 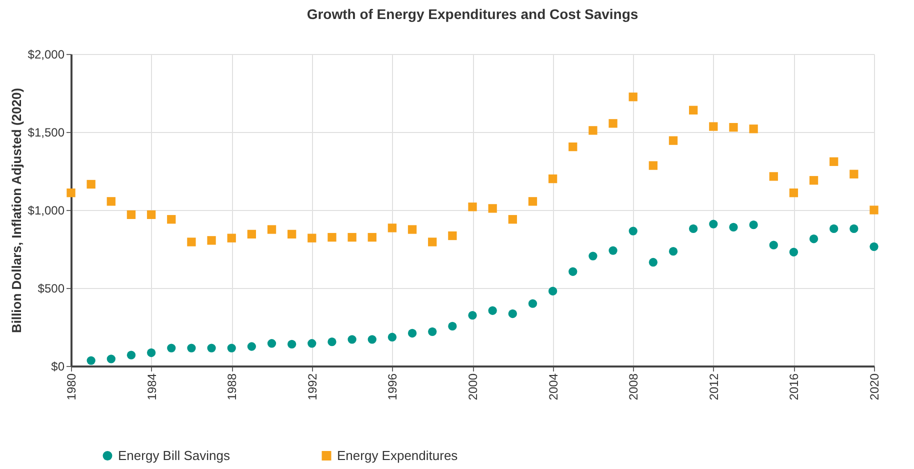 I want to click on x-tick-label: 2016, so click(x=794, y=386).